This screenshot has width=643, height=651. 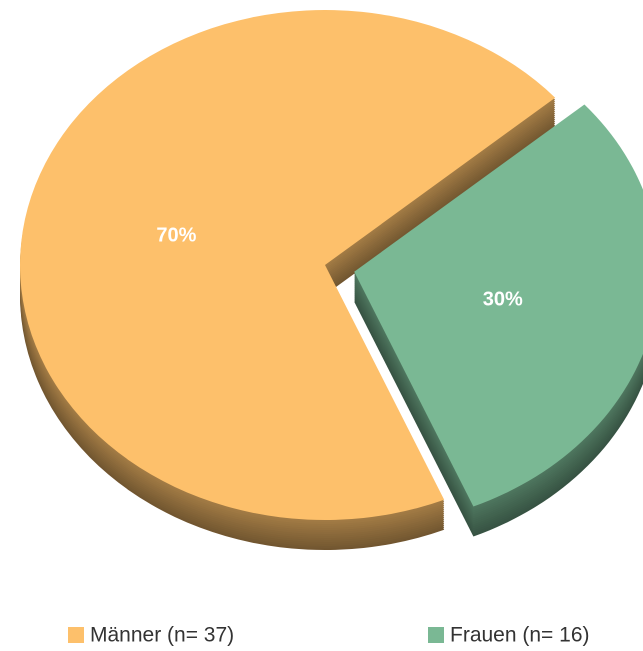 What do you see at coordinates (503, 300) in the screenshot?
I see `value-label: 30%` at bounding box center [503, 300].